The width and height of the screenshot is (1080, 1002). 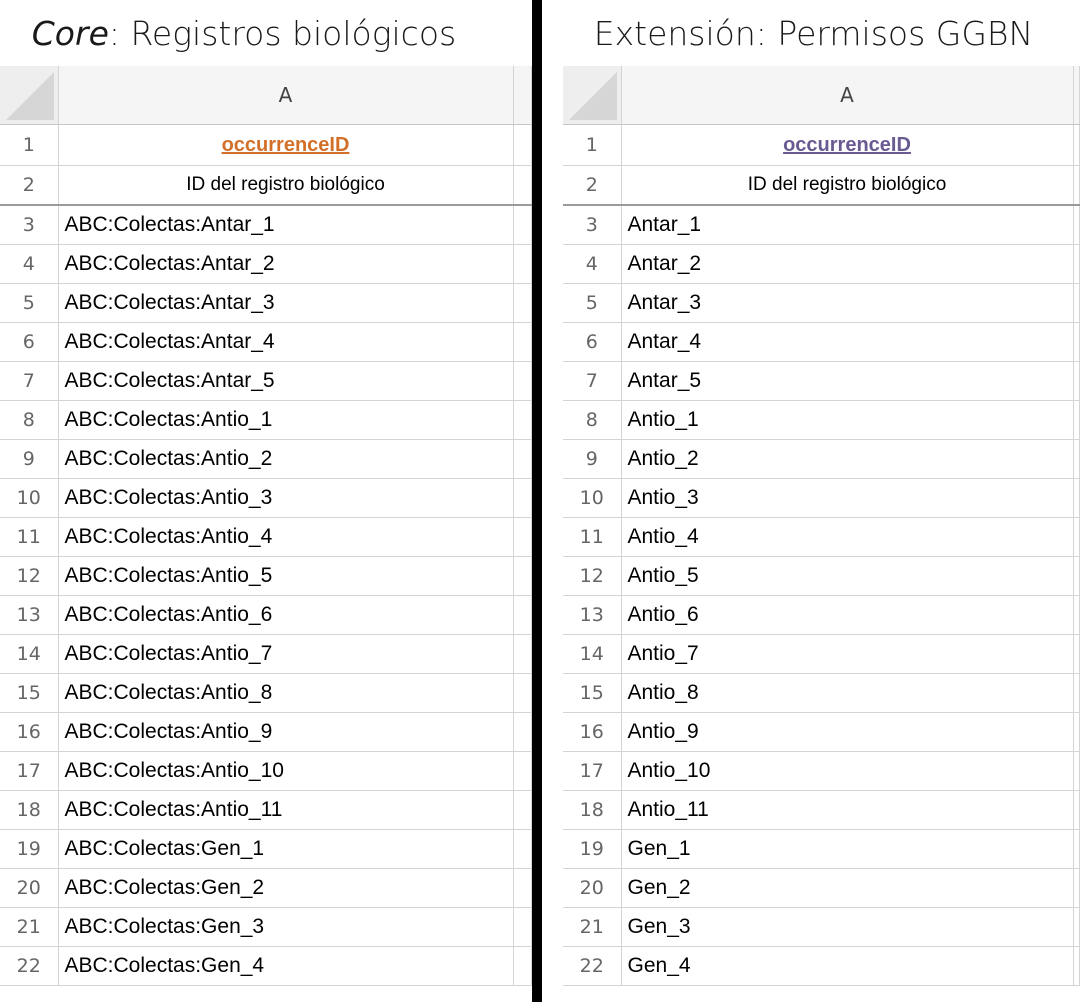 What do you see at coordinates (592, 771) in the screenshot?
I see `row-number: 17` at bounding box center [592, 771].